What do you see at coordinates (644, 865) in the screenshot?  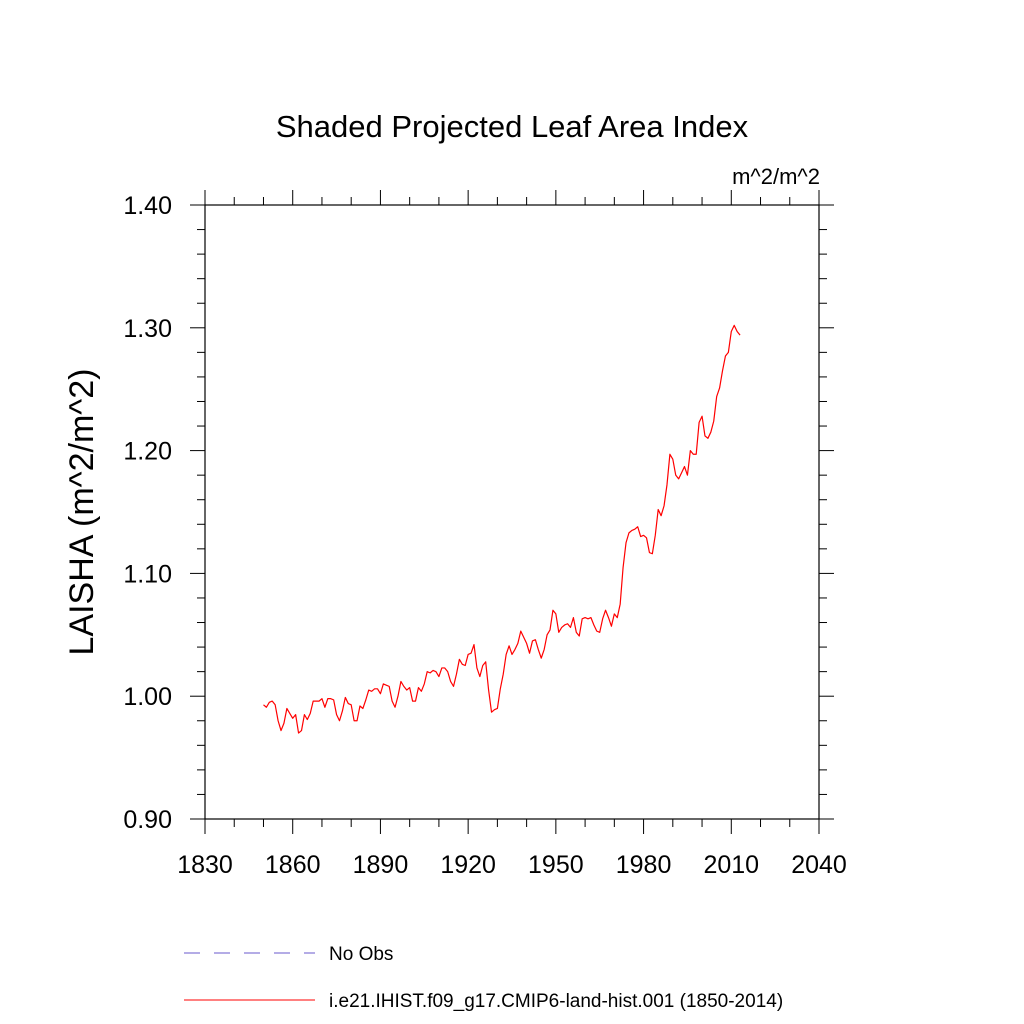 I see `x-tick-label: 1980` at bounding box center [644, 865].